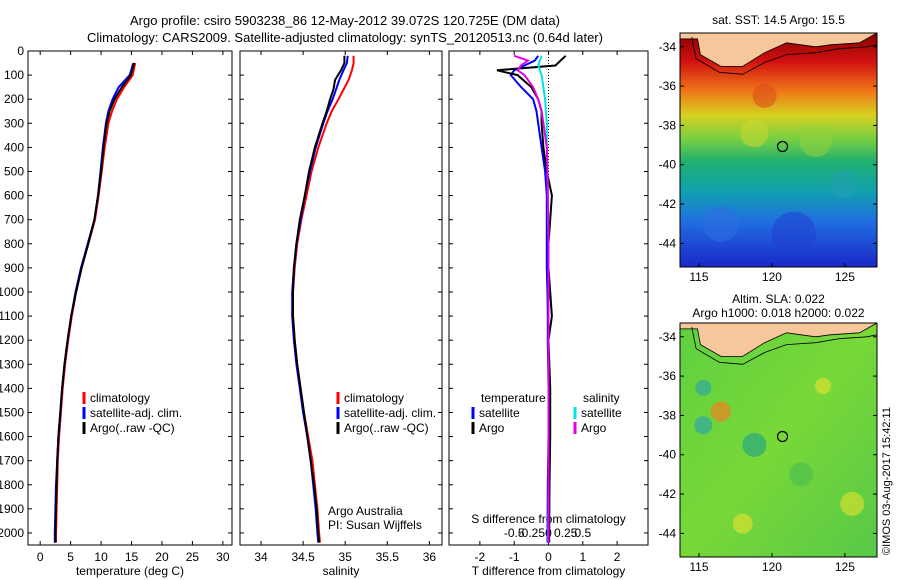  Describe the element at coordinates (514, 533) in the screenshot. I see `top-tick-label: -0.5` at that location.